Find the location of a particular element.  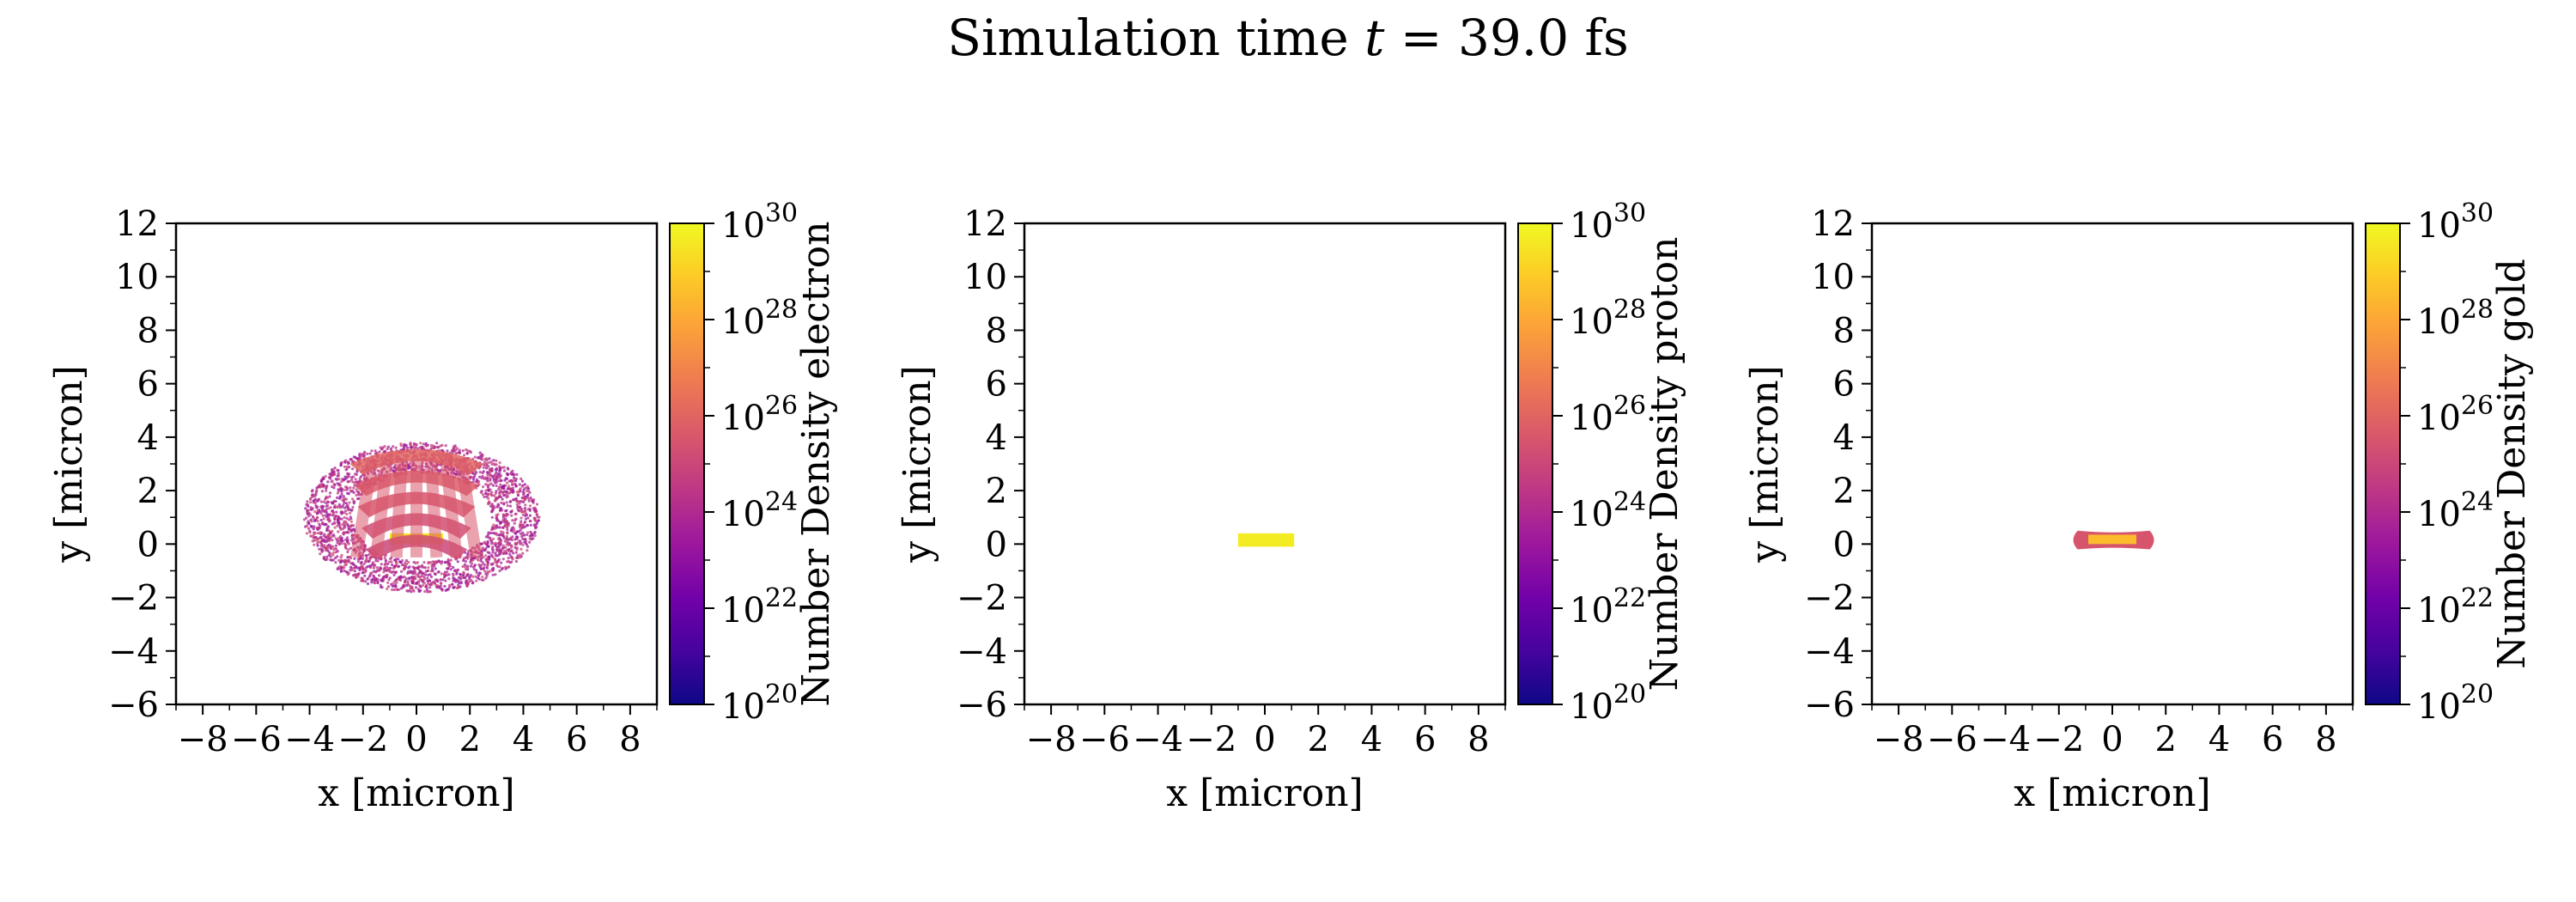

y-tick-label: 12 is located at coordinates (985, 224).